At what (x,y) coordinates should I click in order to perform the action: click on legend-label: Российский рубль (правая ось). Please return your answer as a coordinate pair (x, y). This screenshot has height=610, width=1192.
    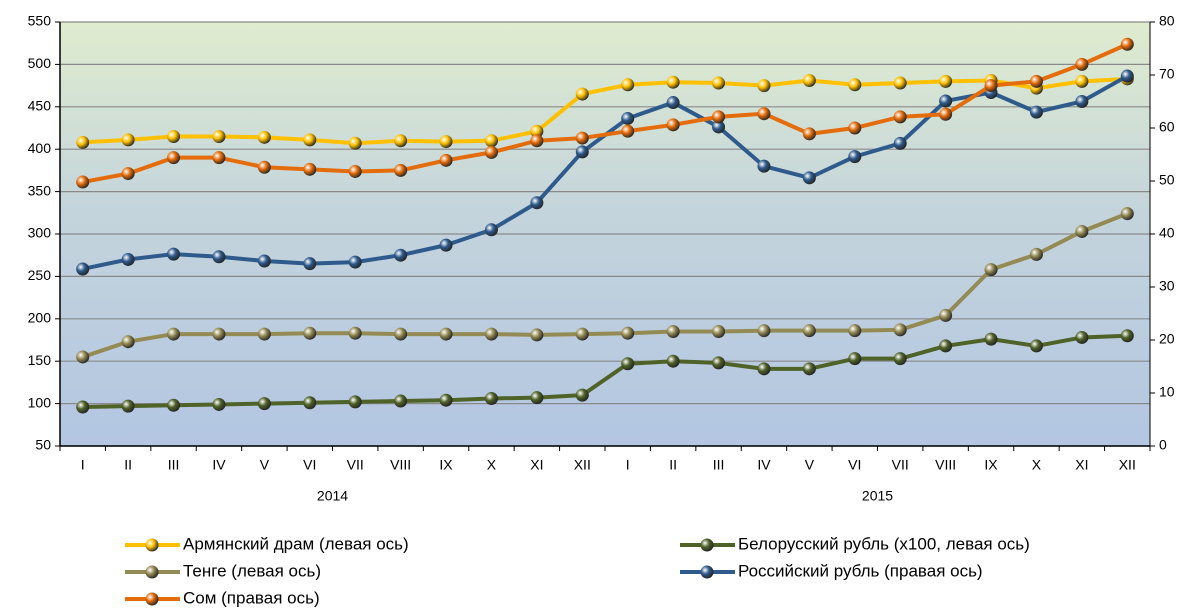
    Looking at the image, I should click on (860, 570).